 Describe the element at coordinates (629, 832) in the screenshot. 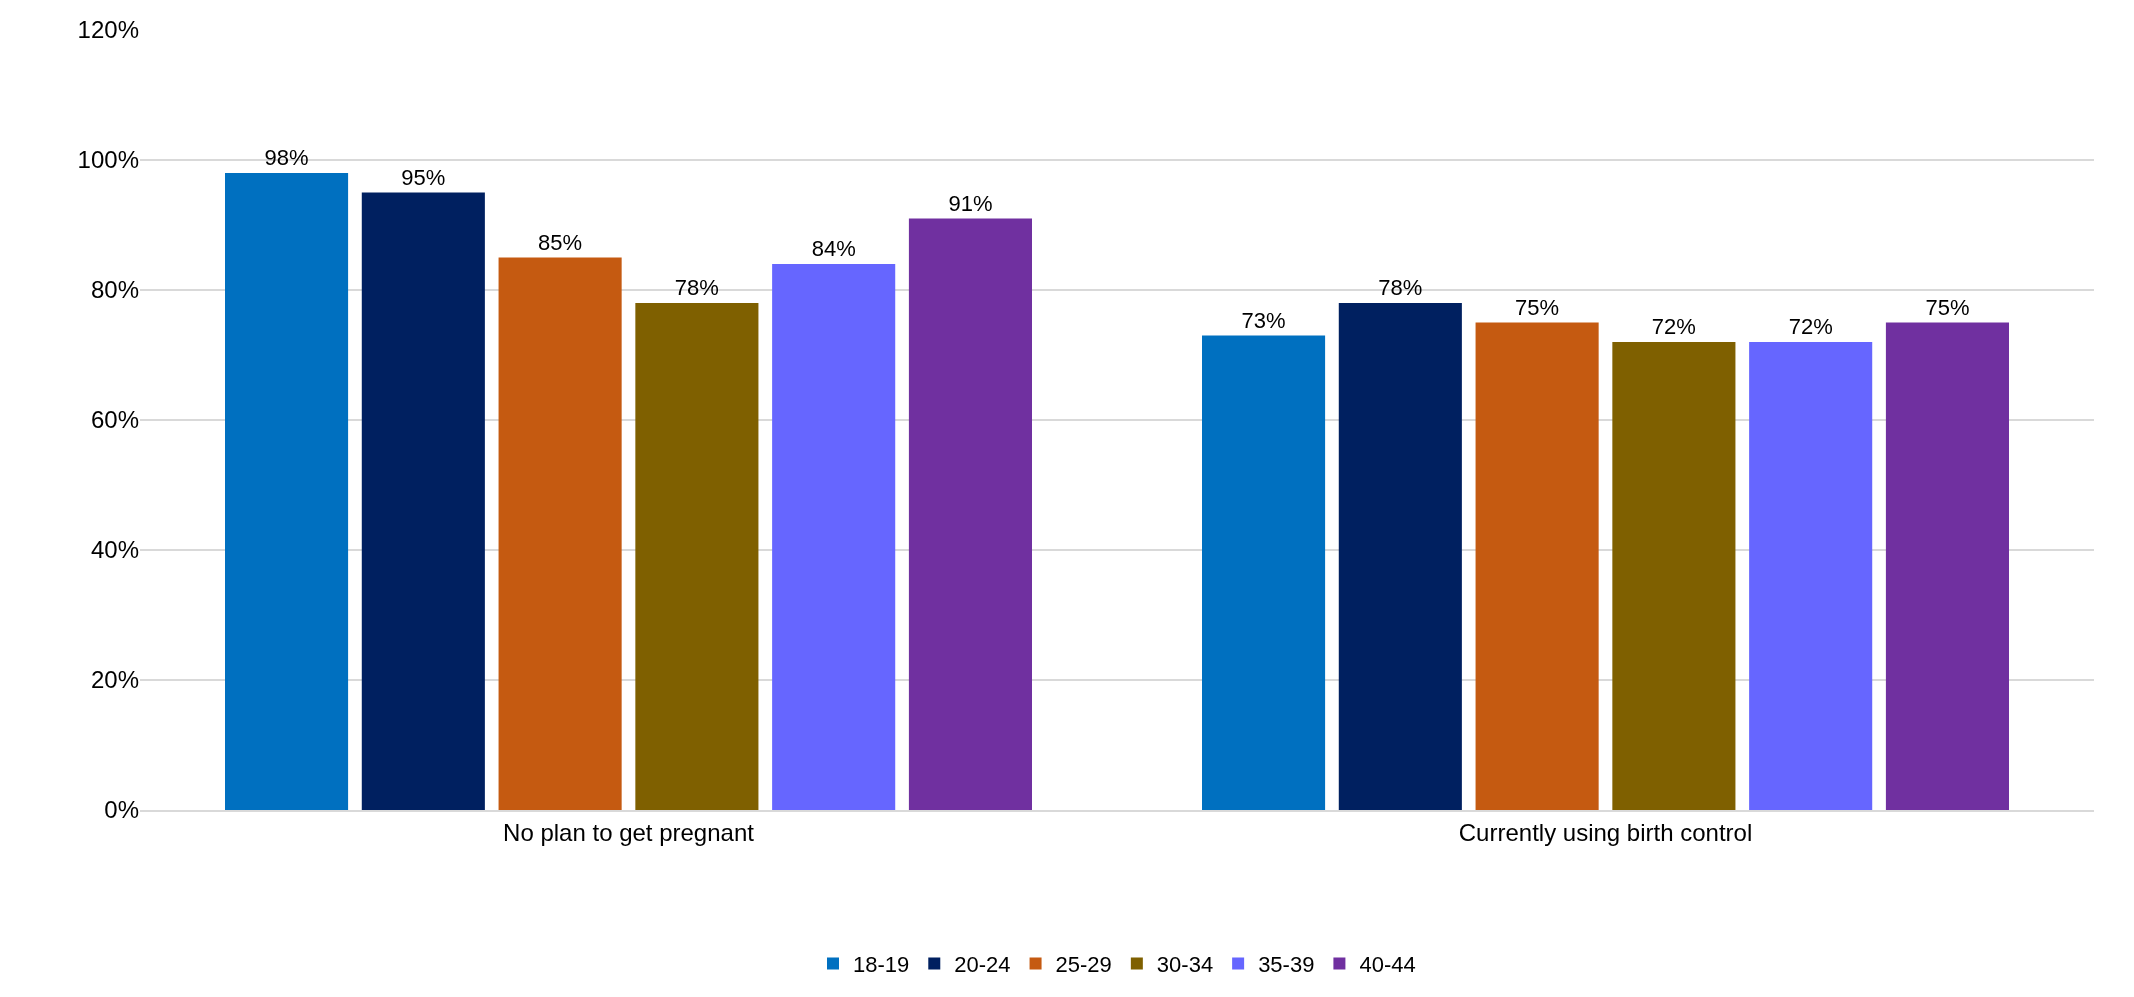

I see `x-tick-label: No plan to get pregnant` at that location.